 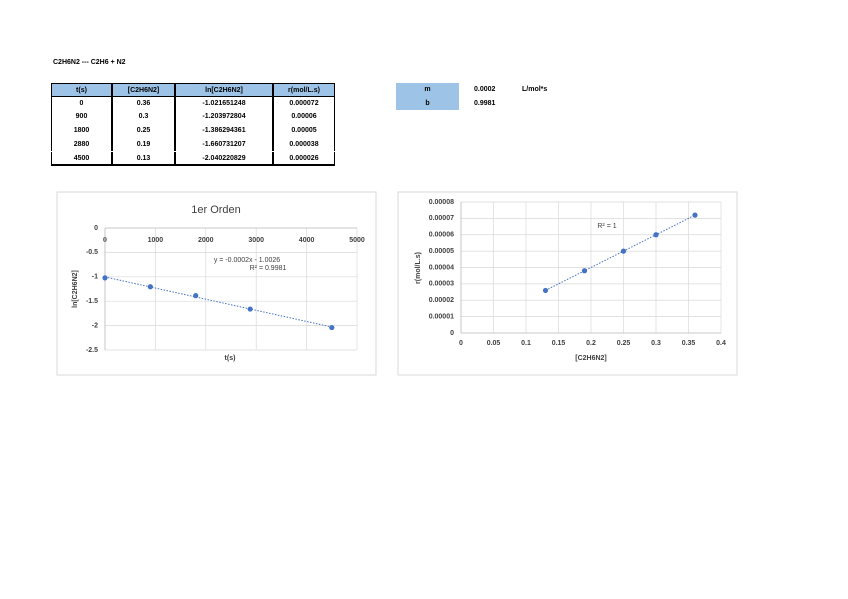 I want to click on x-tick-label: 0.4, so click(x=721, y=343).